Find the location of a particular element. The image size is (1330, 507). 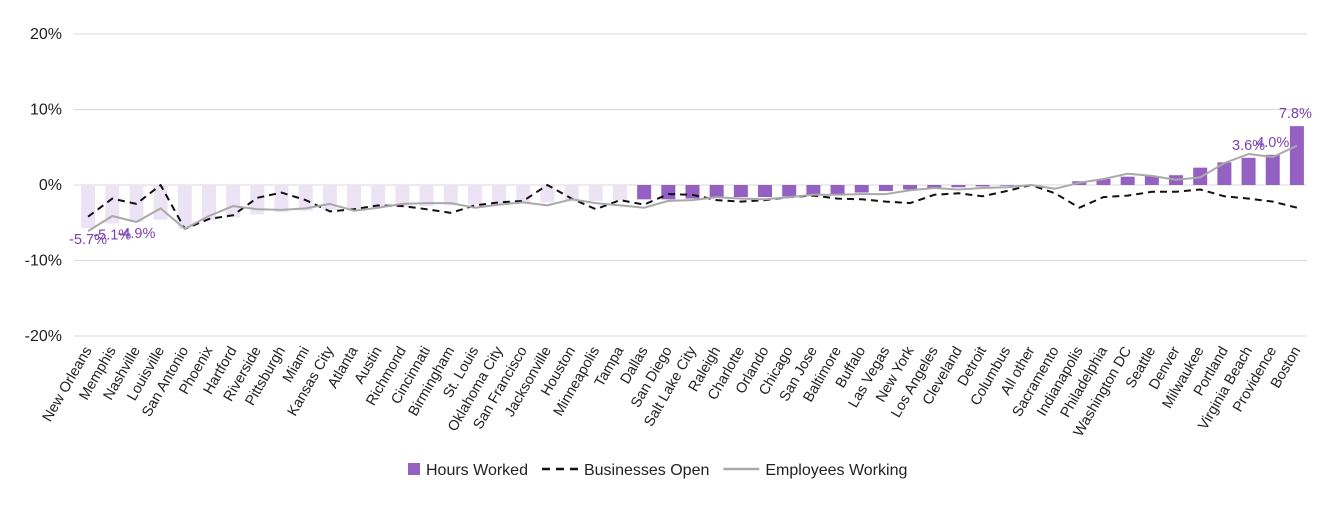

bar-dallas is located at coordinates (644, 192).